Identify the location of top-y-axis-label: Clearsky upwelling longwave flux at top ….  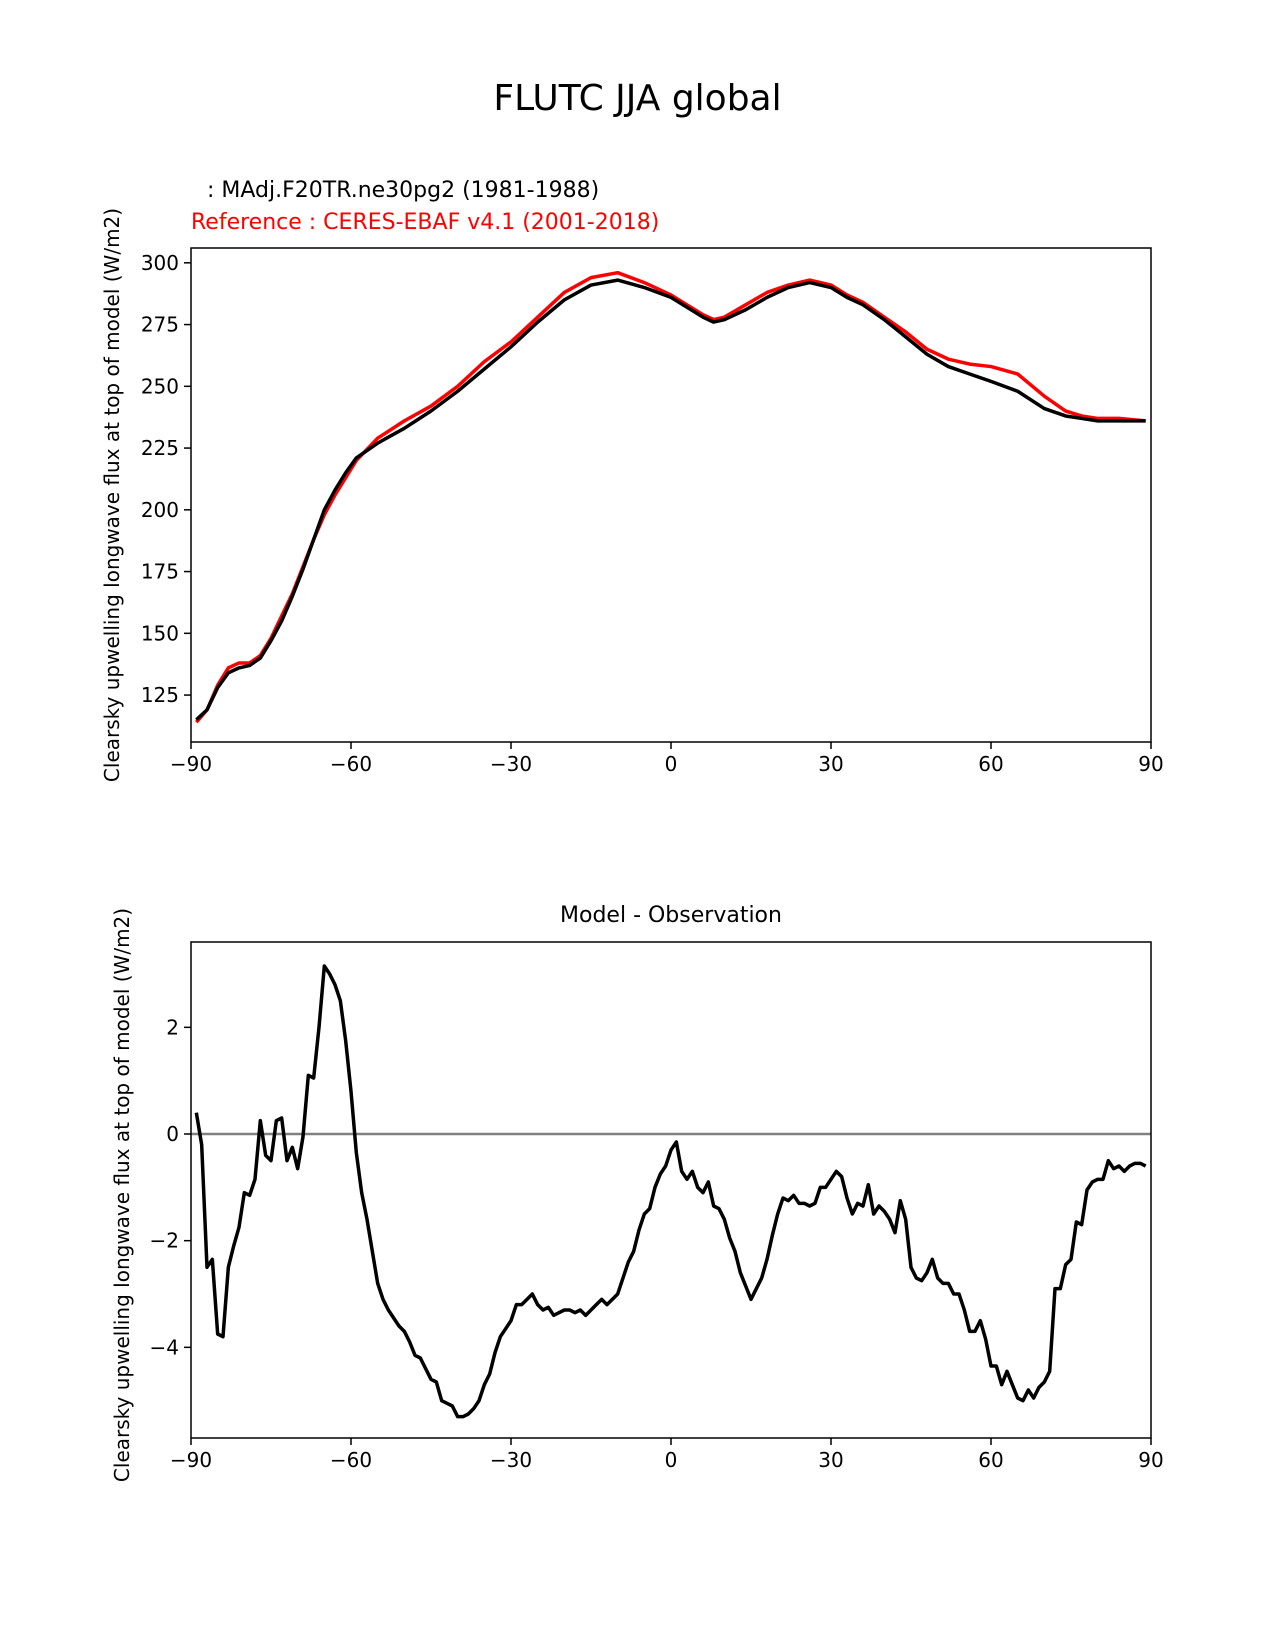
(112, 495).